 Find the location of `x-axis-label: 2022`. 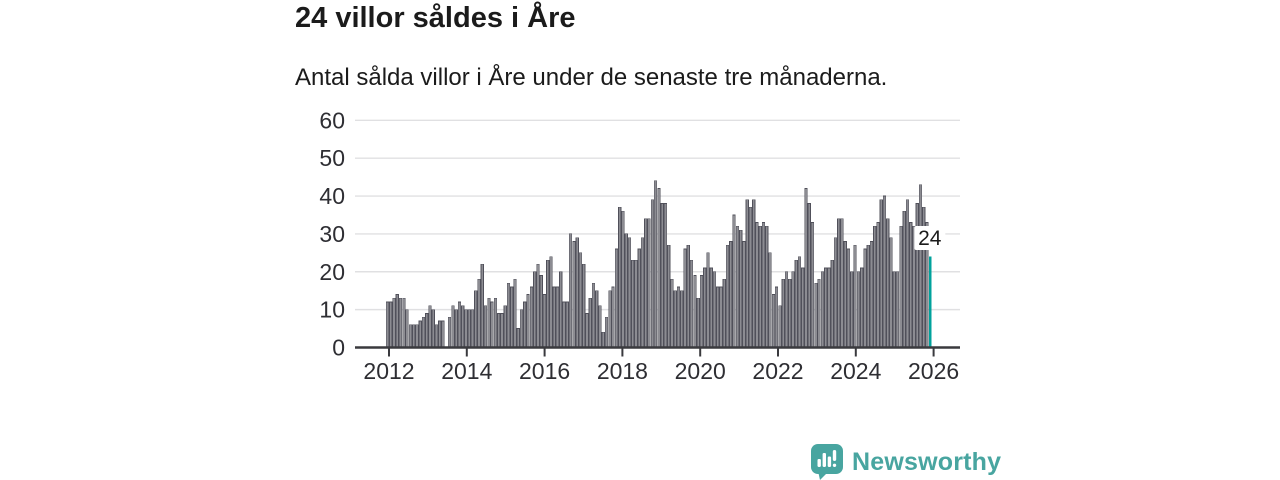

x-axis-label: 2022 is located at coordinates (777, 371).